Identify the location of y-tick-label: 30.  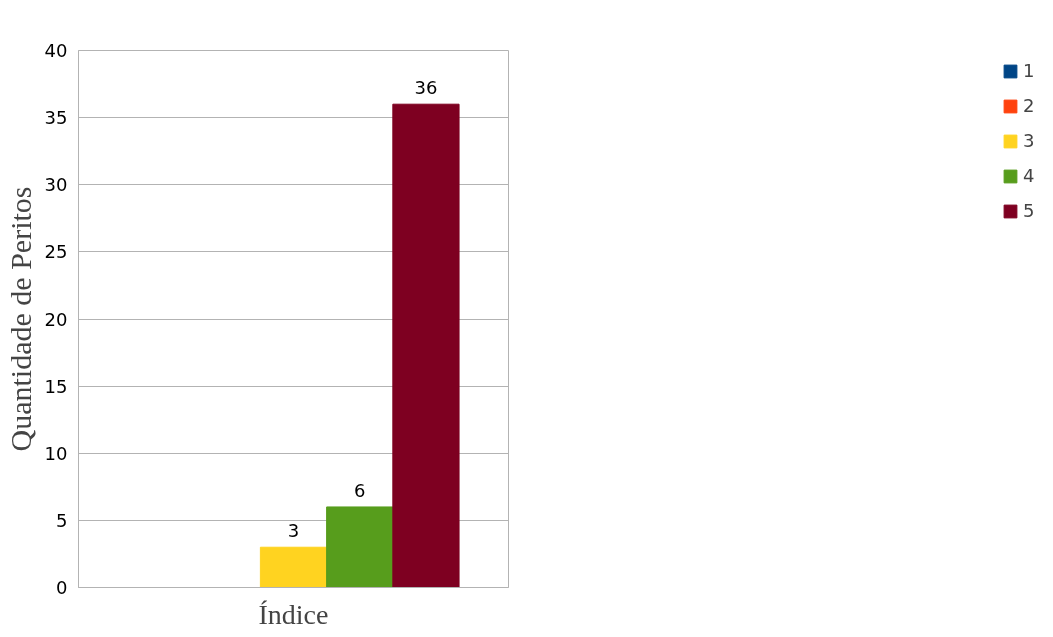
(56, 185).